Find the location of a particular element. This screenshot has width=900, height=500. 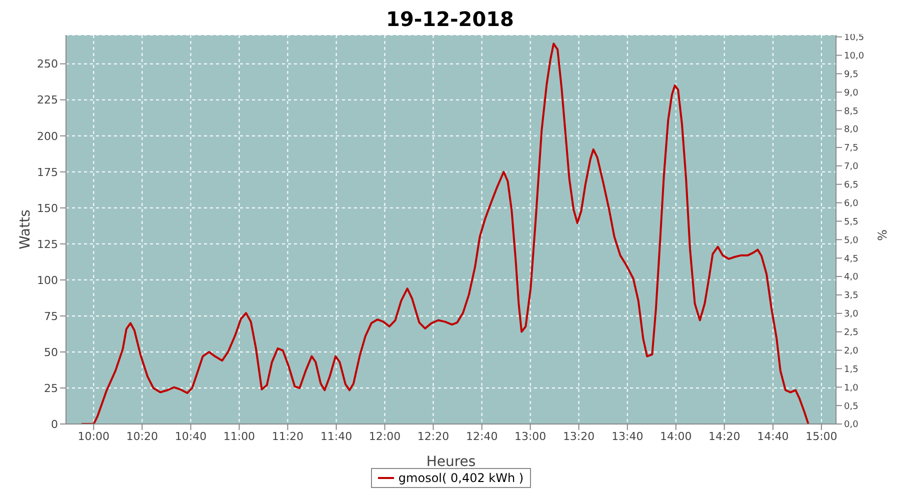

y-tick-label: 75 is located at coordinates (51, 316).